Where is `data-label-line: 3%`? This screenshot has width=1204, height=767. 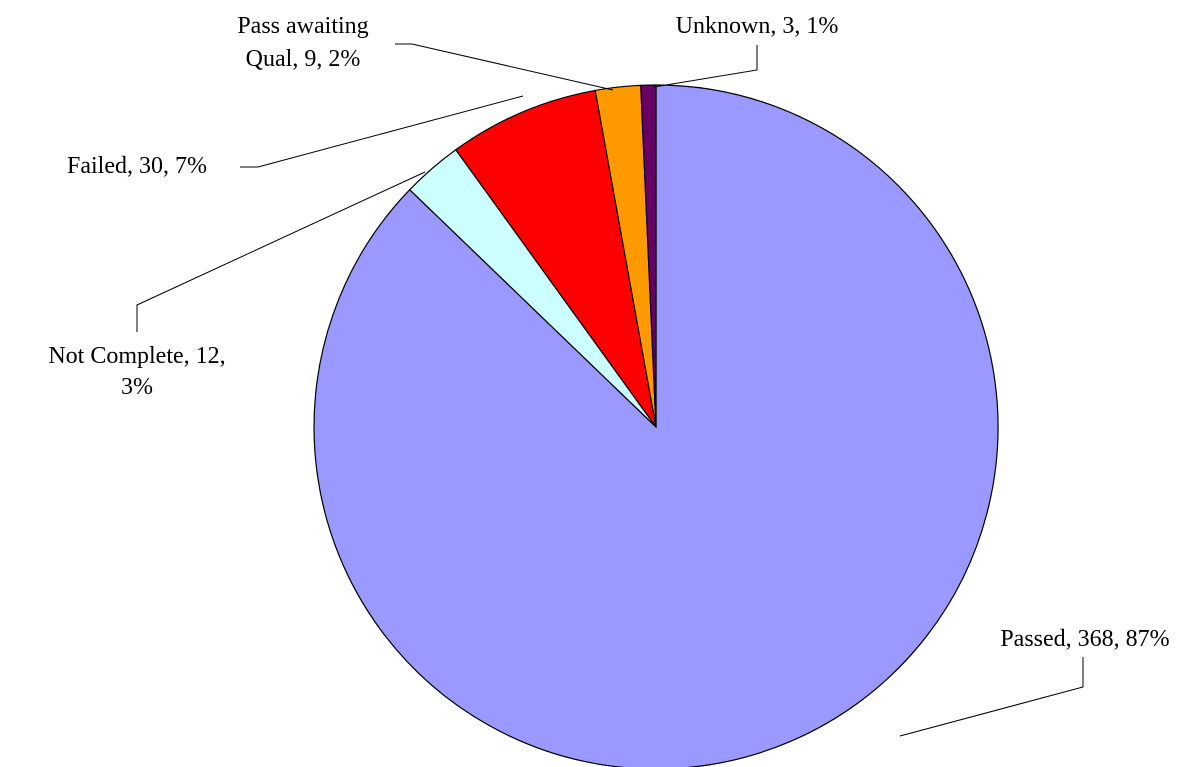 data-label-line: 3% is located at coordinates (137, 387).